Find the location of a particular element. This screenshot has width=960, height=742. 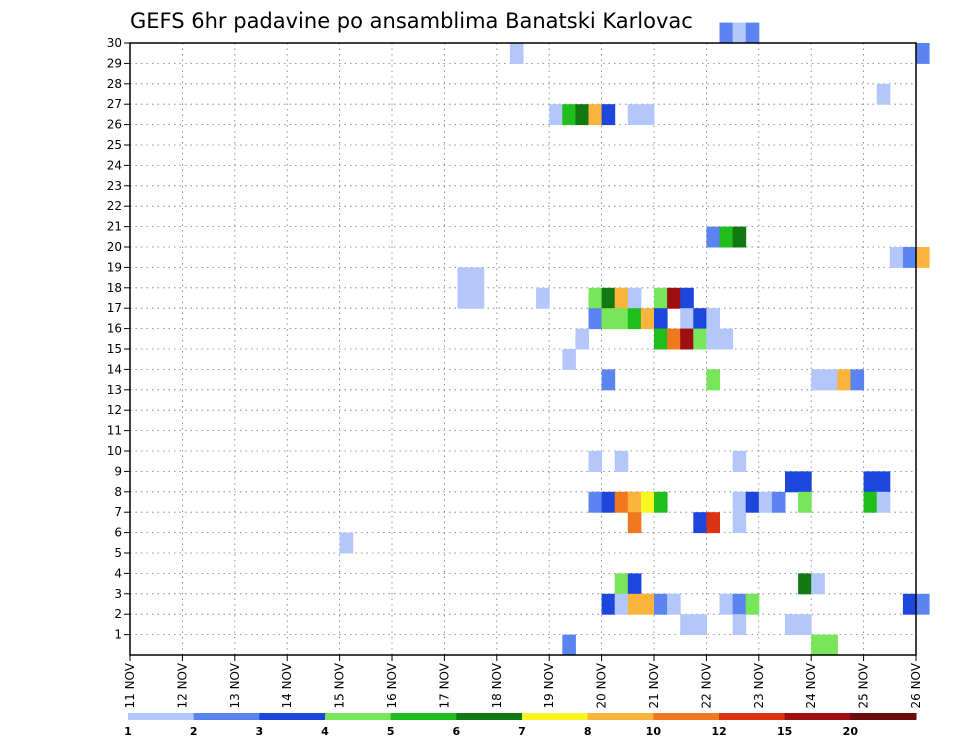

legend-label: 6 is located at coordinates (457, 731).